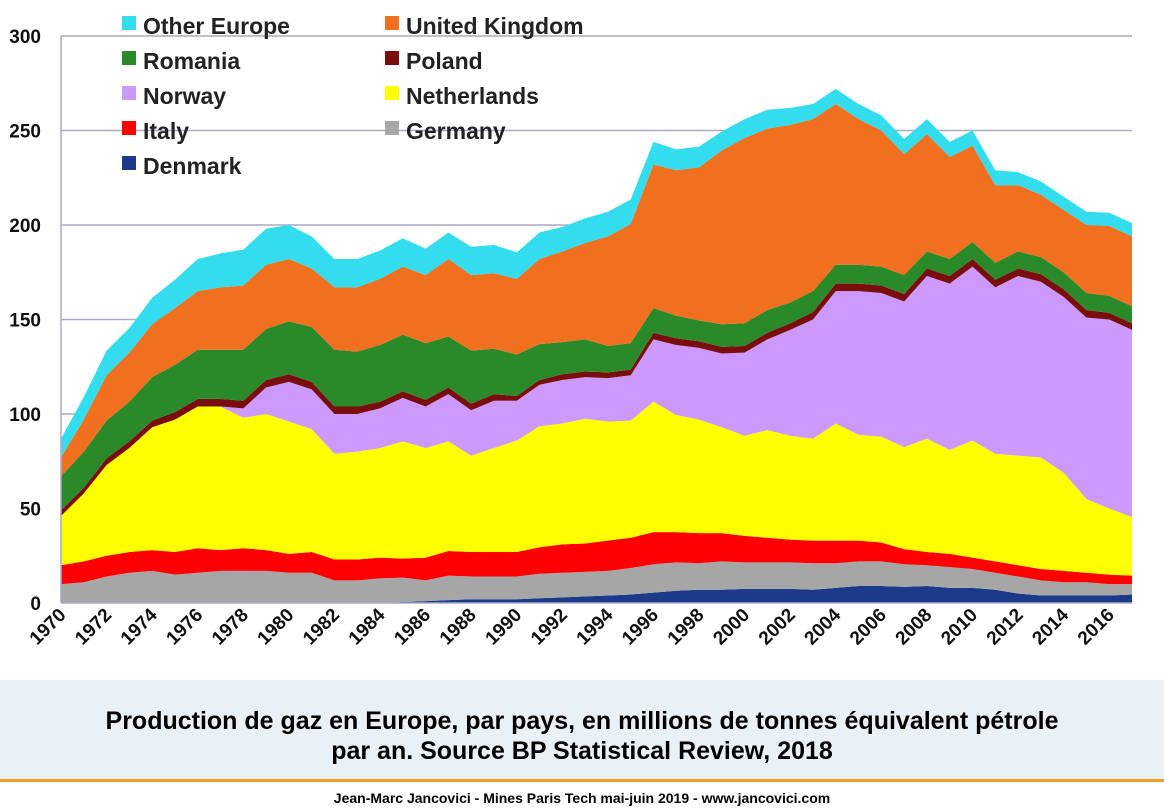  I want to click on y-tick-label-200: 200, so click(25, 226).